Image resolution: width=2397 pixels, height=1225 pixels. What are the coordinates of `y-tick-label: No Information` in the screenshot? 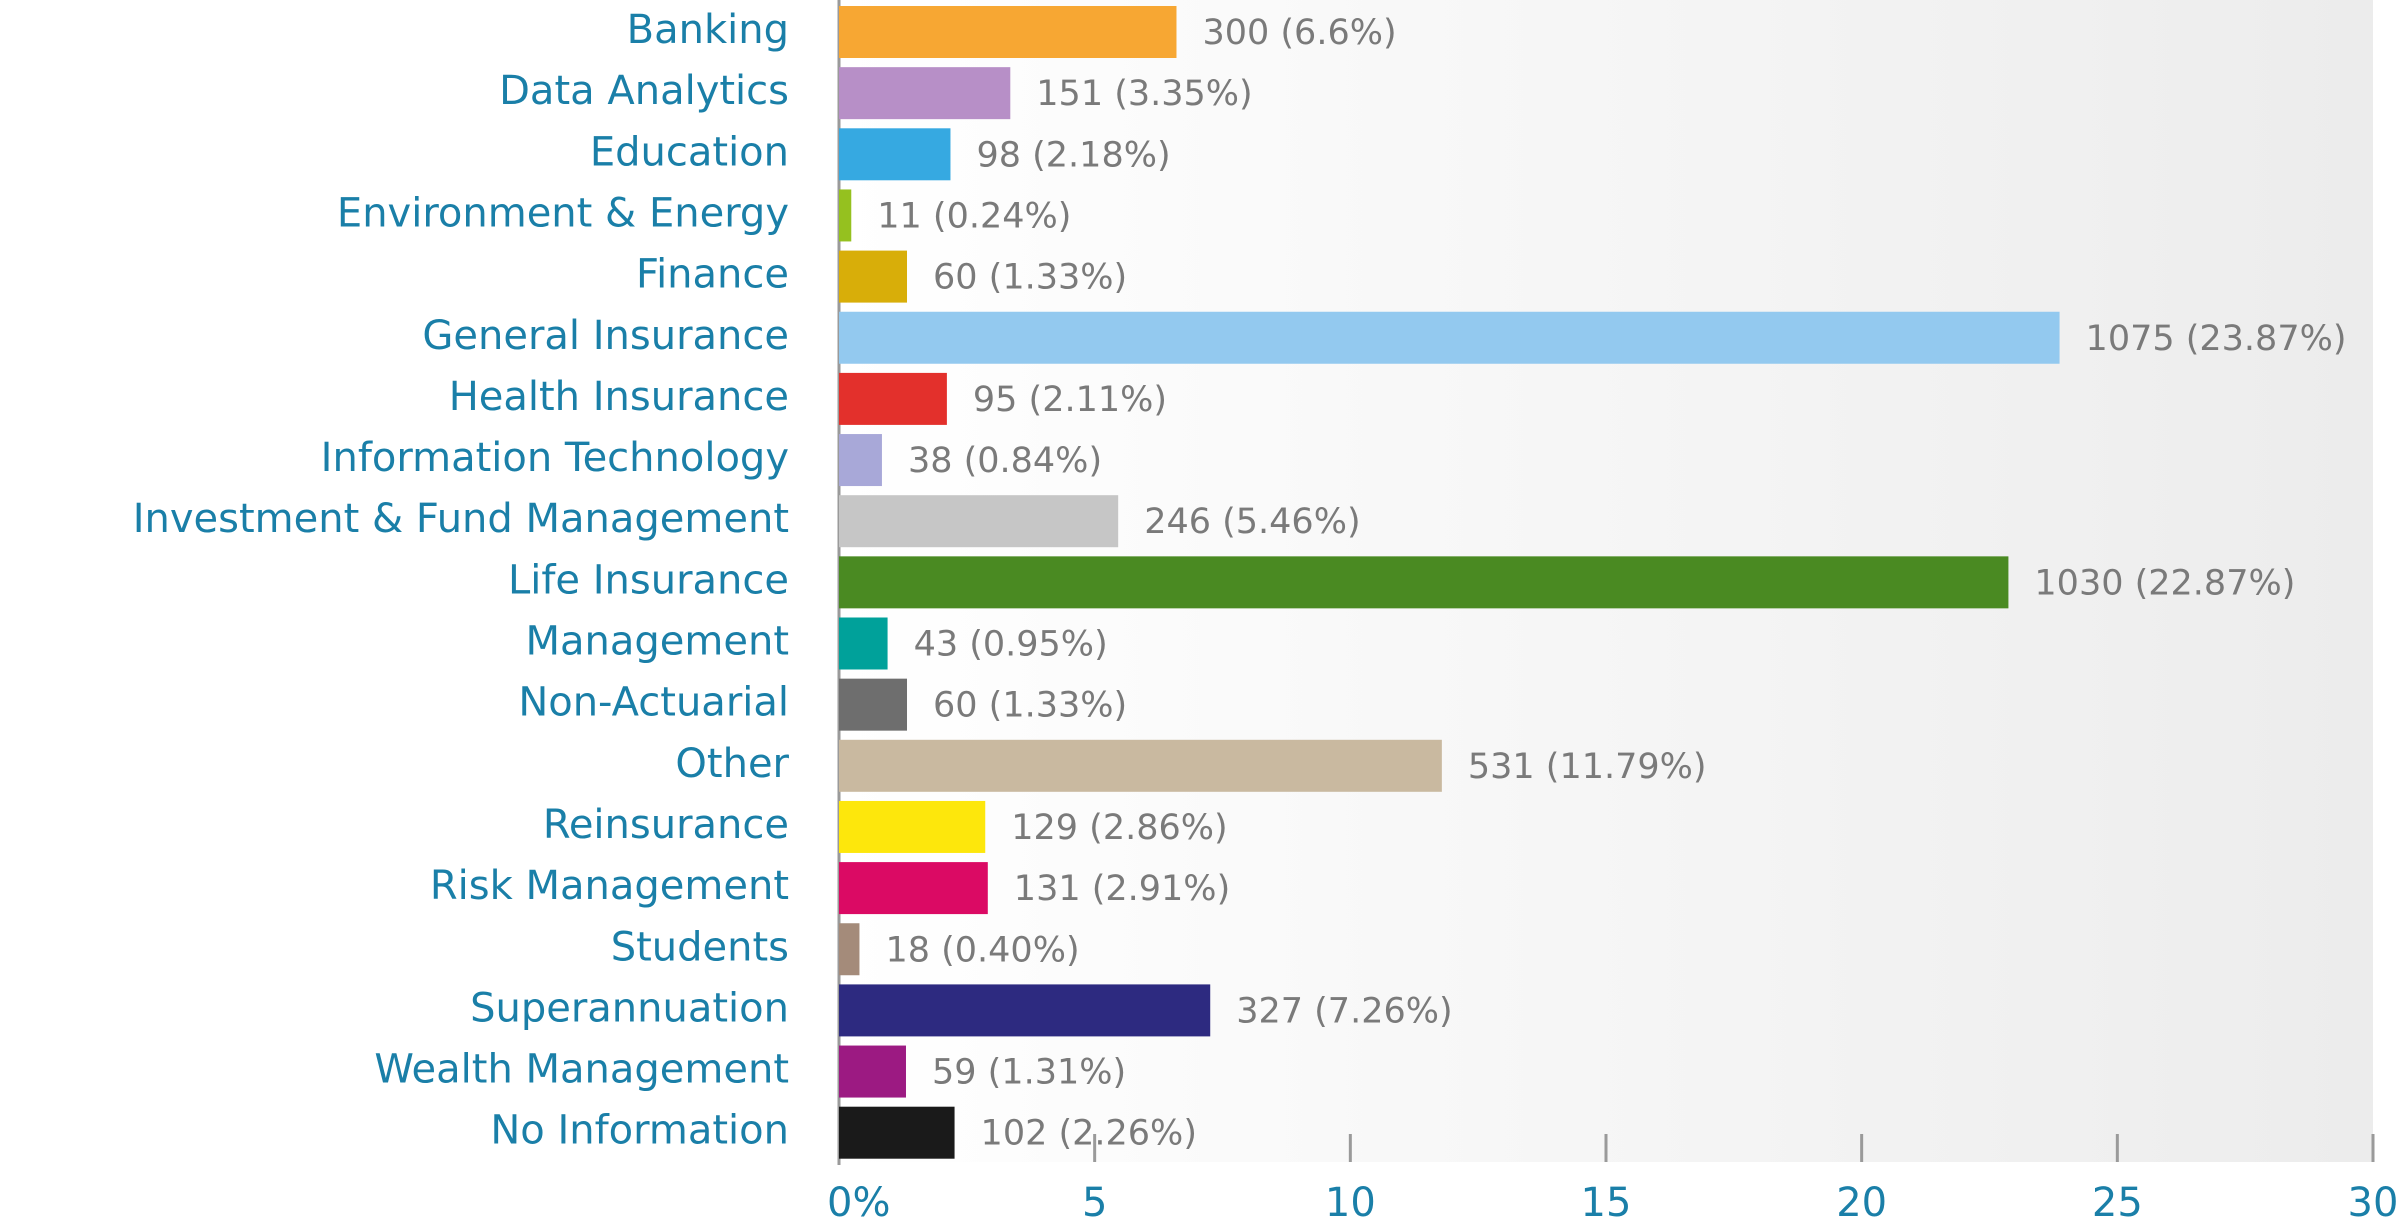 It's located at (639, 1131).